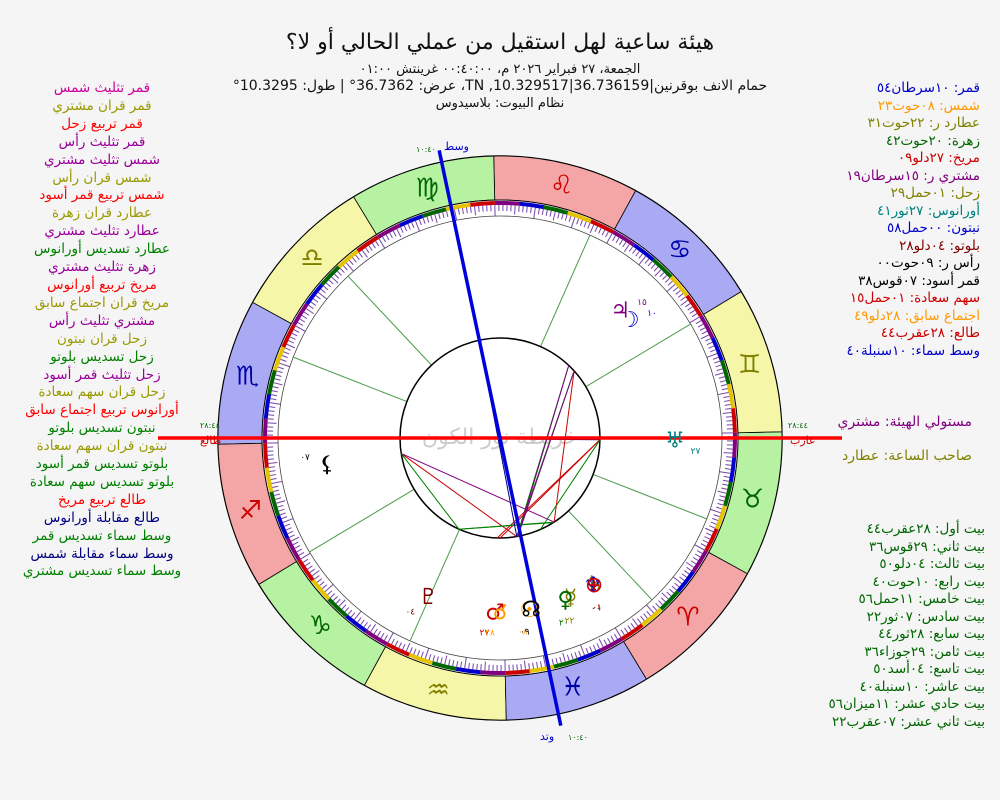 The image size is (1000, 800). What do you see at coordinates (102, 356) in the screenshot?
I see `aspect-item: زحل تسديس بلوتو` at bounding box center [102, 356].